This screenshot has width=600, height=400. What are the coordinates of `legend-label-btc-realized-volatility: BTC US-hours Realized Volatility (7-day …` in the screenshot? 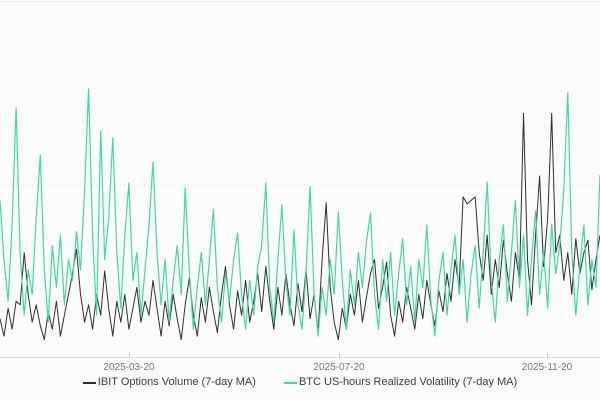 It's located at (408, 382).